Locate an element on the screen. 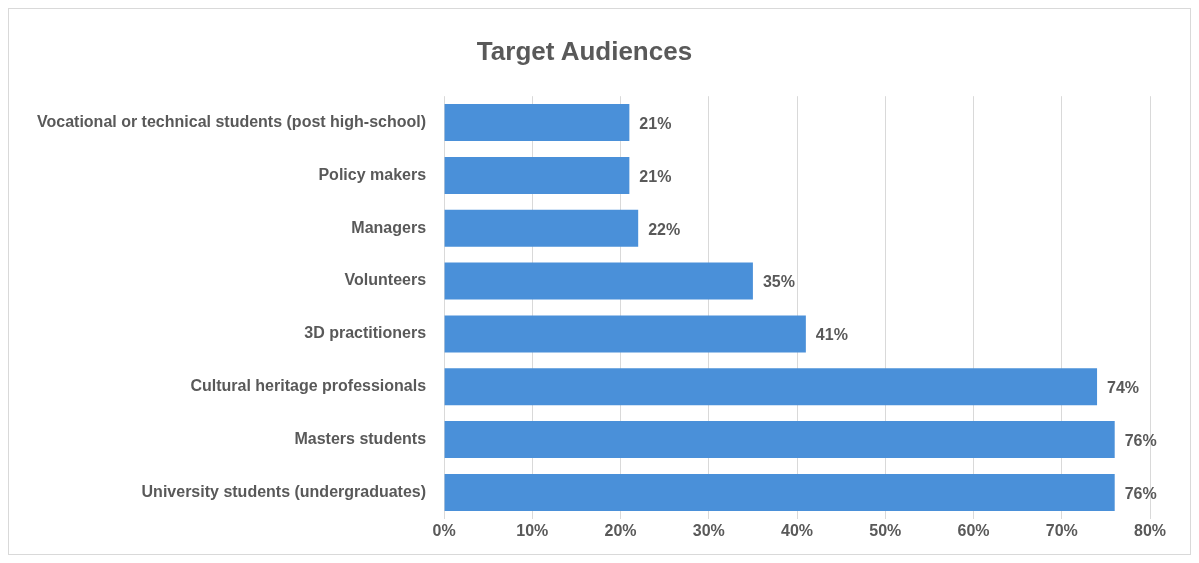  data-label: 22% is located at coordinates (664, 229).